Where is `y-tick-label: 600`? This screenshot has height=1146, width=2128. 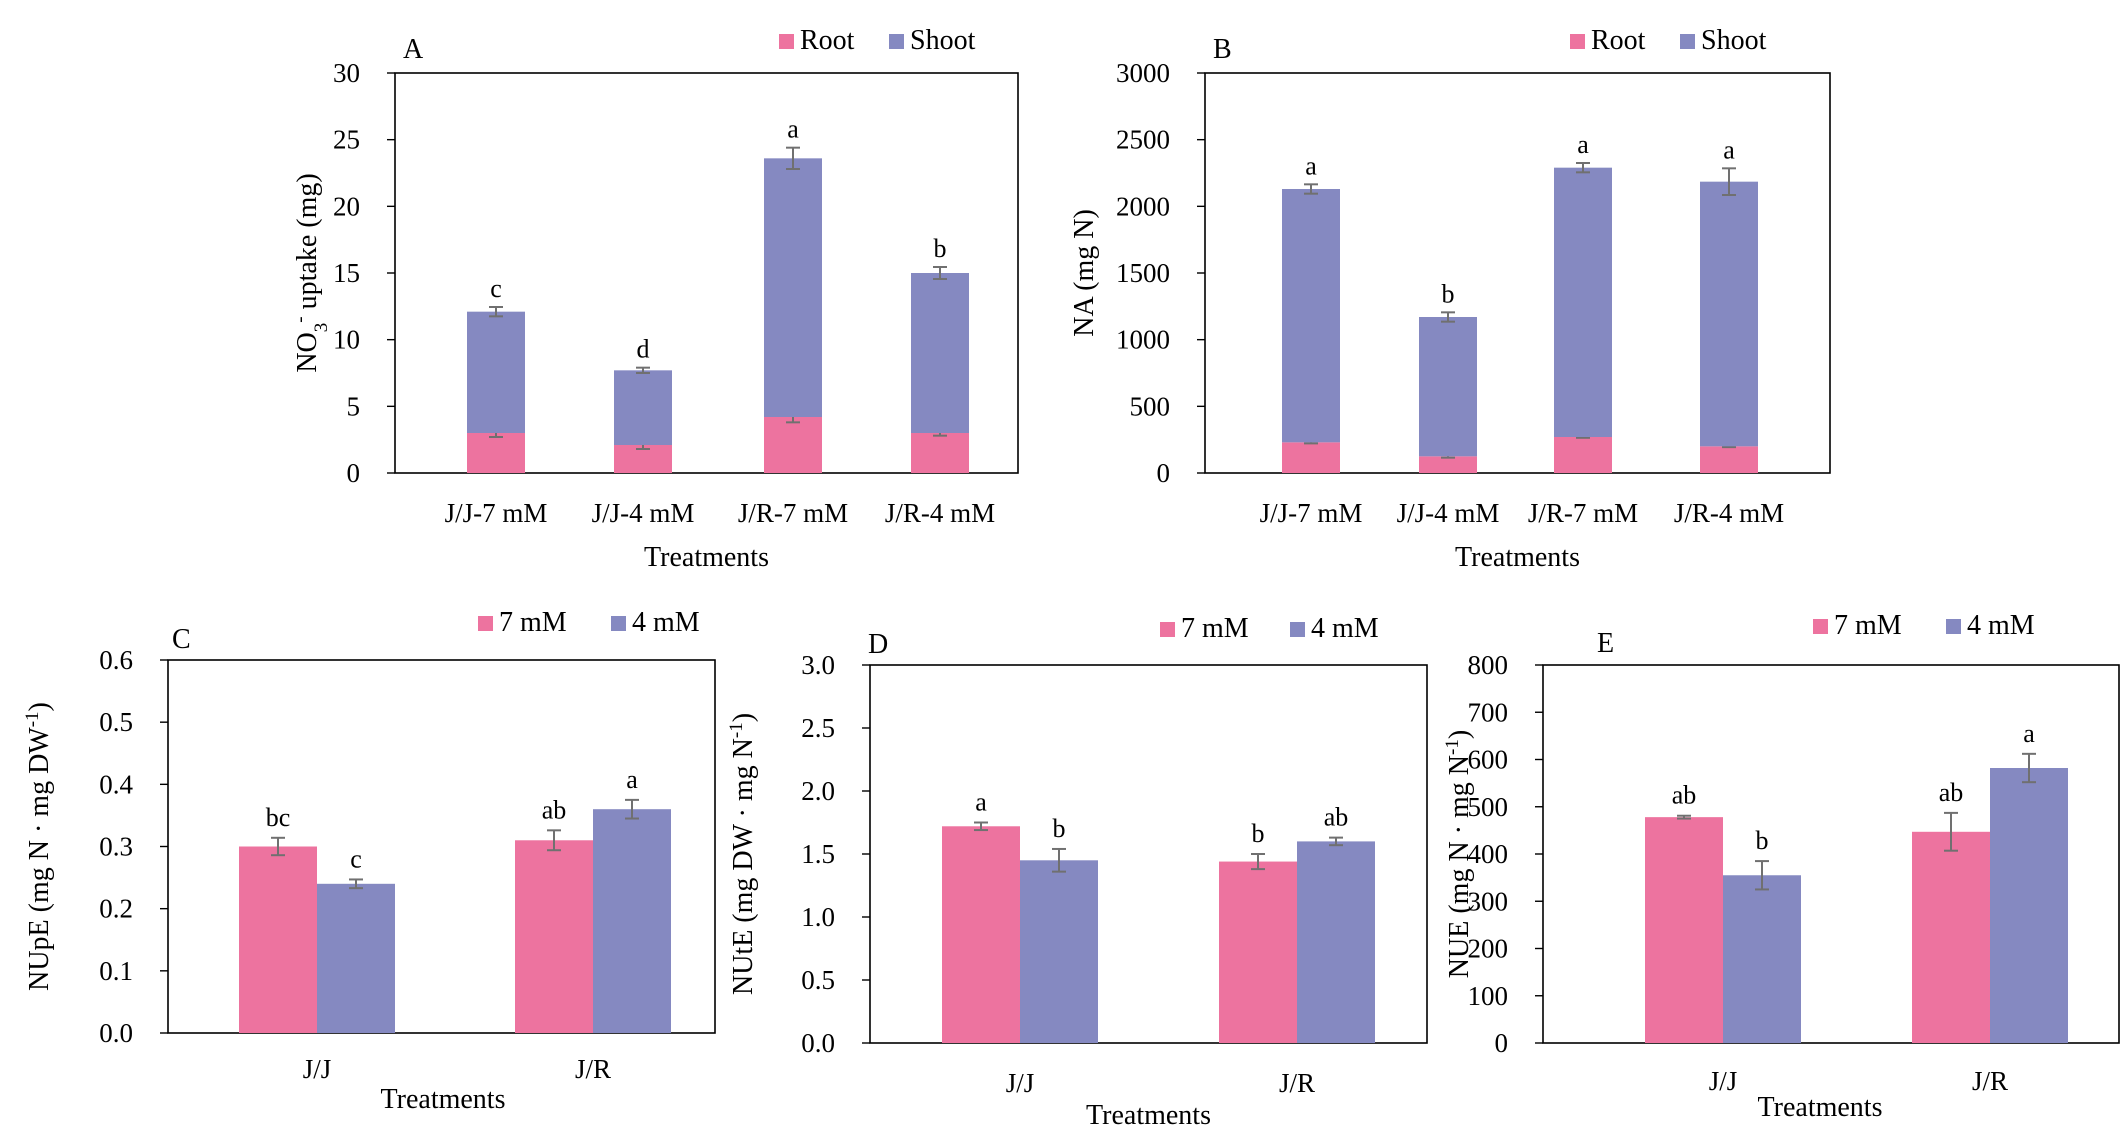
y-tick-label: 600 is located at coordinates (1488, 760).